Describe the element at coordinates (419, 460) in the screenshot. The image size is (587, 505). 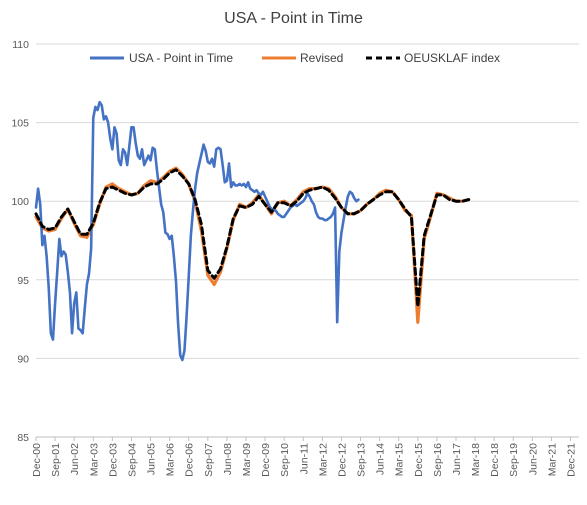
I see `x-tick-label: Dec-15` at that location.